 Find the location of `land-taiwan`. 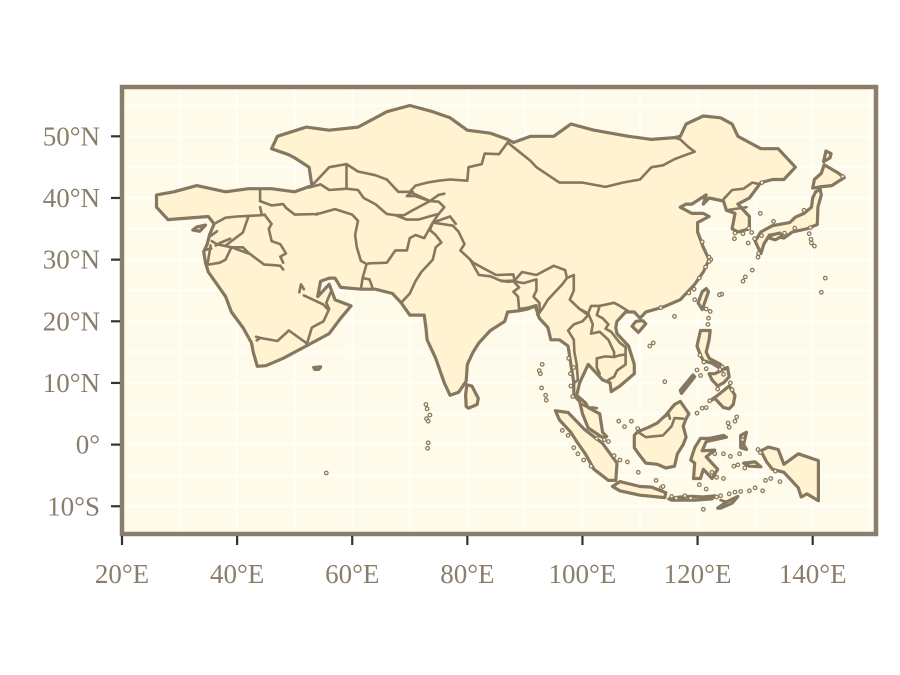

land-taiwan is located at coordinates (703, 299).